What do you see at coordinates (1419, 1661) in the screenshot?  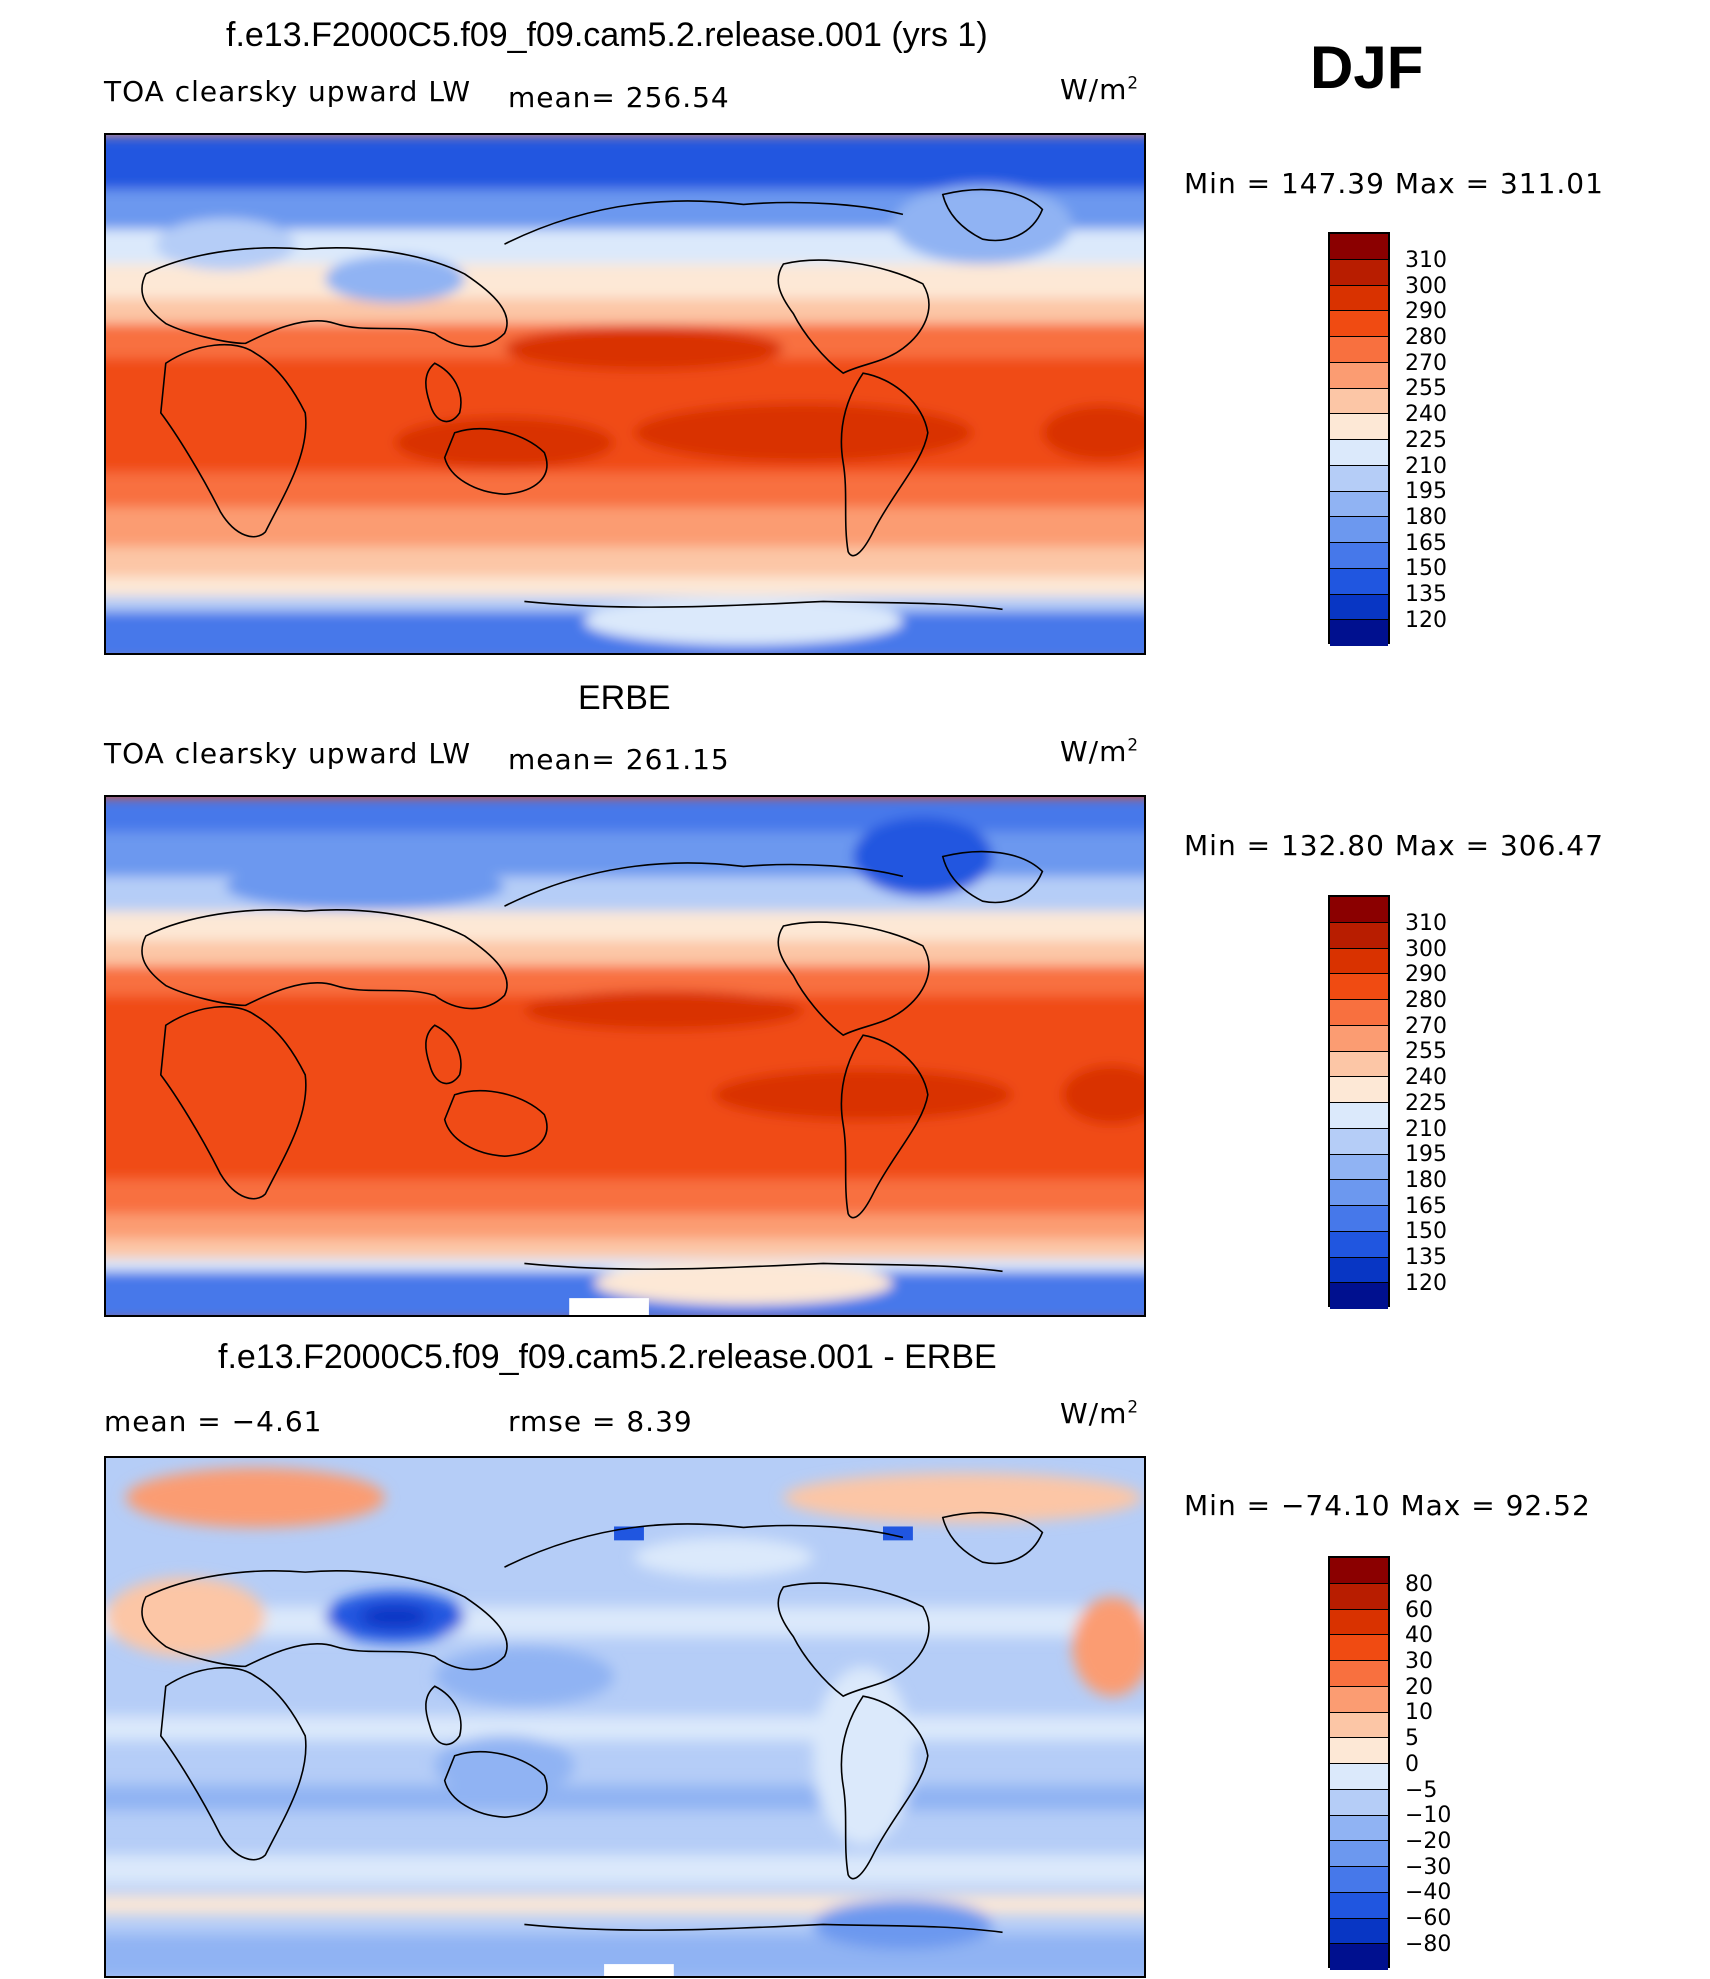 I see `colorbar-tick-label: 30` at bounding box center [1419, 1661].